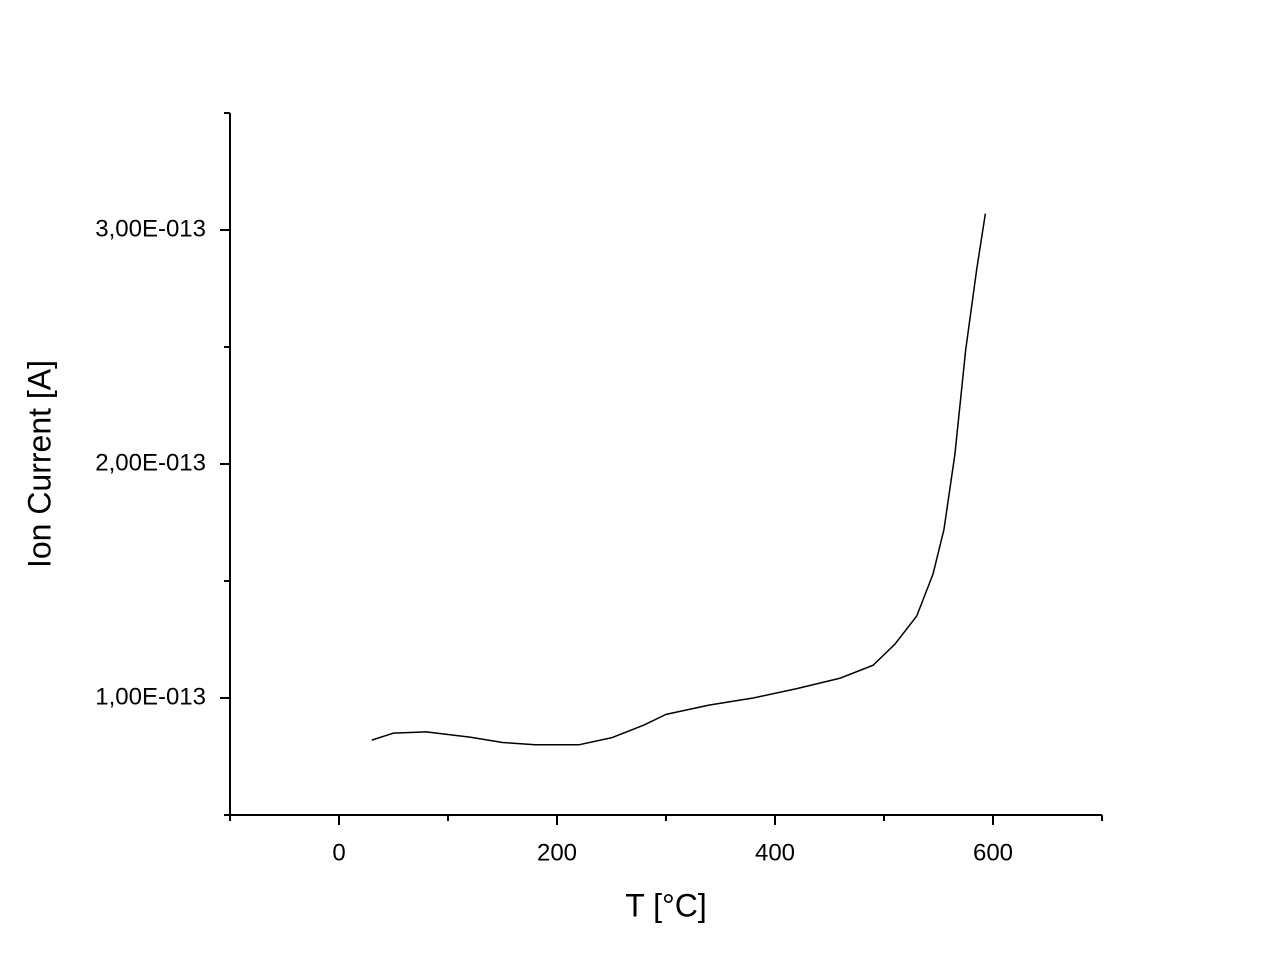  Describe the element at coordinates (39, 464) in the screenshot. I see `y-axis-label: Ion Current [A]` at that location.